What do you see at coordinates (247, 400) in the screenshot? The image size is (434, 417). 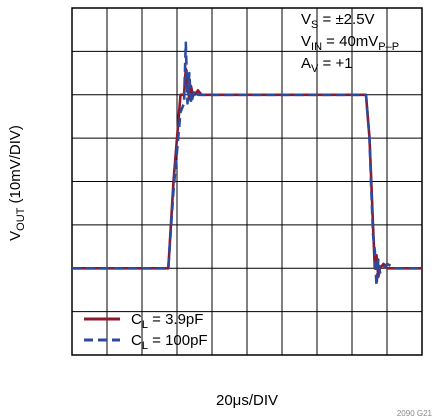 I see `x-axis-label: 20μs/DIV` at bounding box center [247, 400].